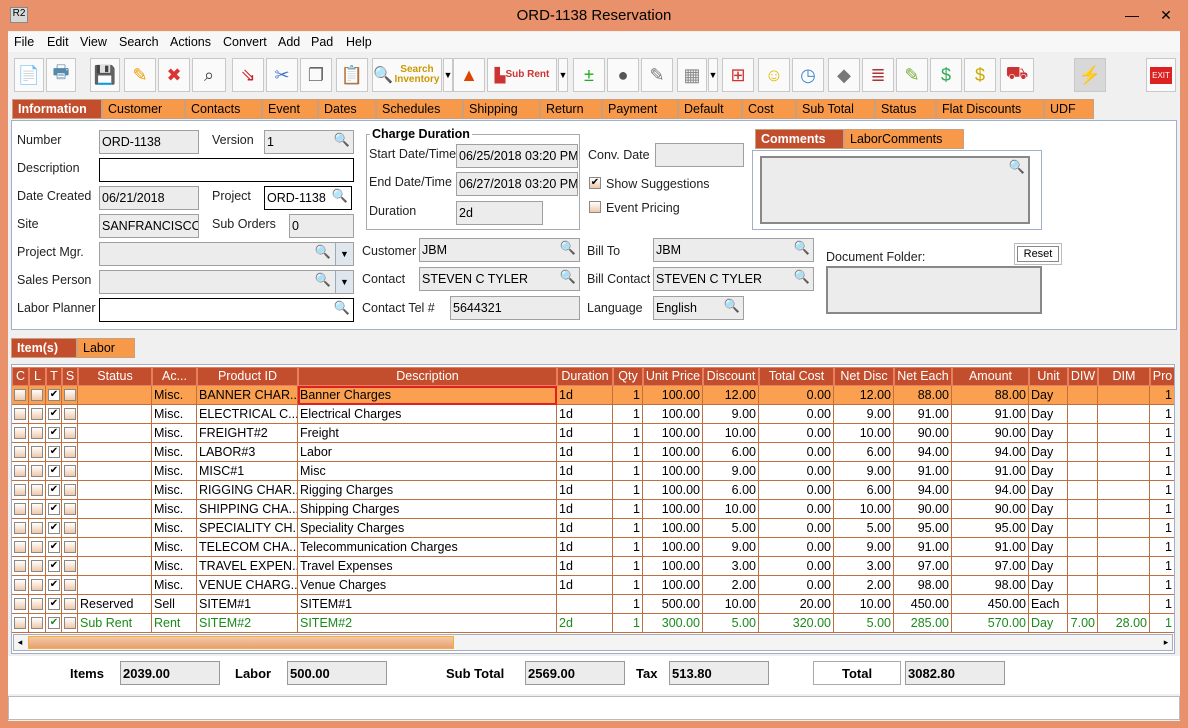  What do you see at coordinates (946, 75) in the screenshot?
I see `money-button: $` at bounding box center [946, 75].